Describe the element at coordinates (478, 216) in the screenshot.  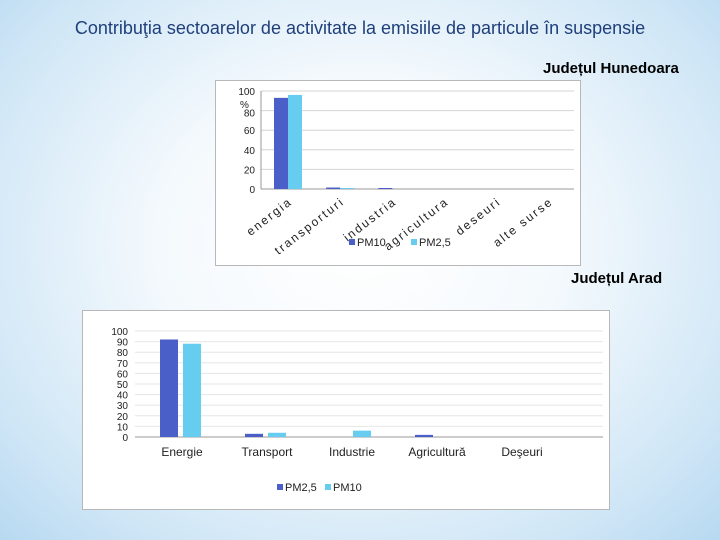
I see `chart1-xtick: deseuri` at that location.